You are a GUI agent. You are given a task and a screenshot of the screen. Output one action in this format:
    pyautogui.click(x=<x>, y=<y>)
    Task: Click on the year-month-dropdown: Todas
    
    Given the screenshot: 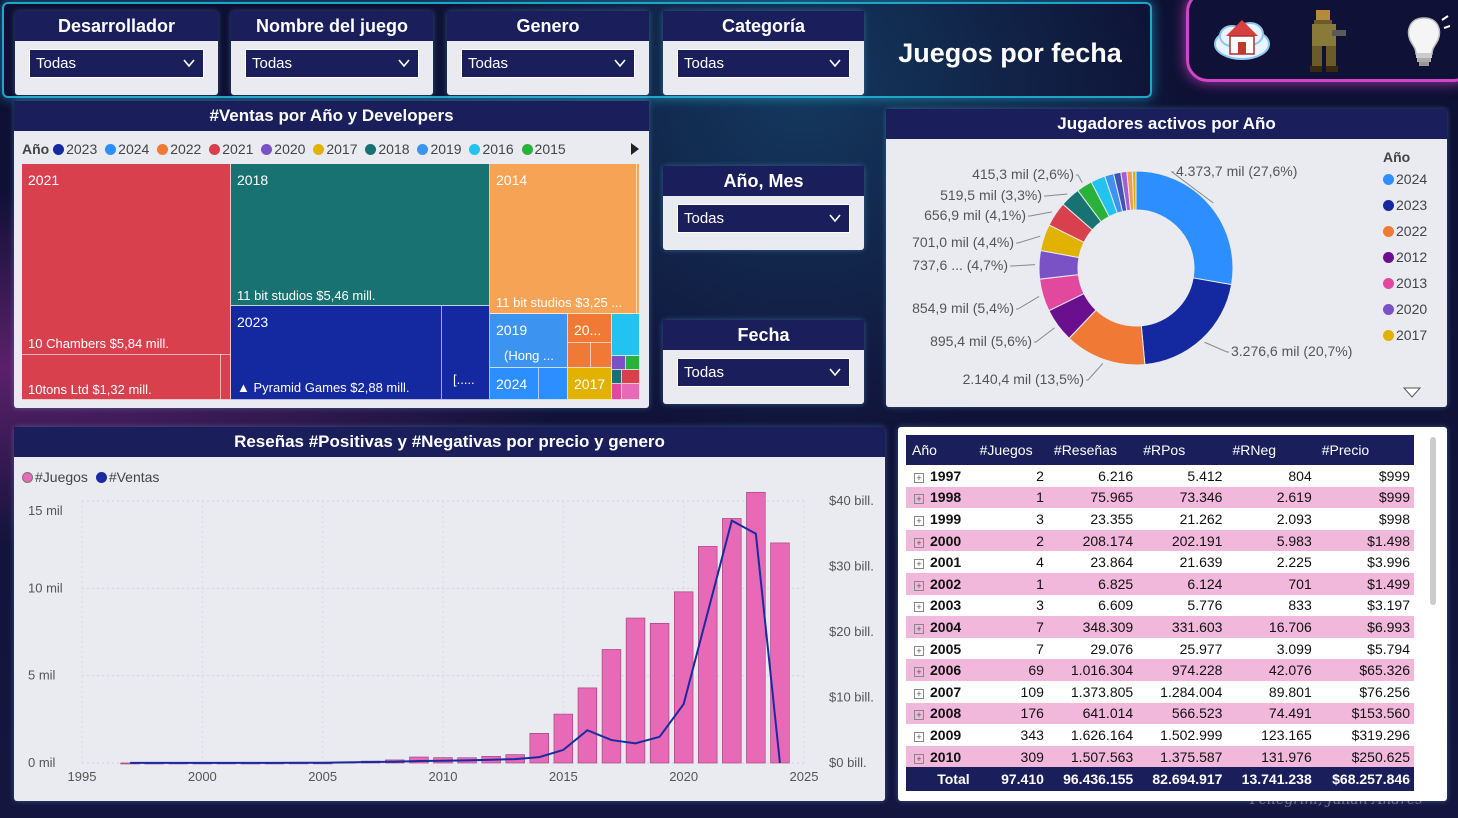 What is the action you would take?
    pyautogui.click(x=763, y=218)
    